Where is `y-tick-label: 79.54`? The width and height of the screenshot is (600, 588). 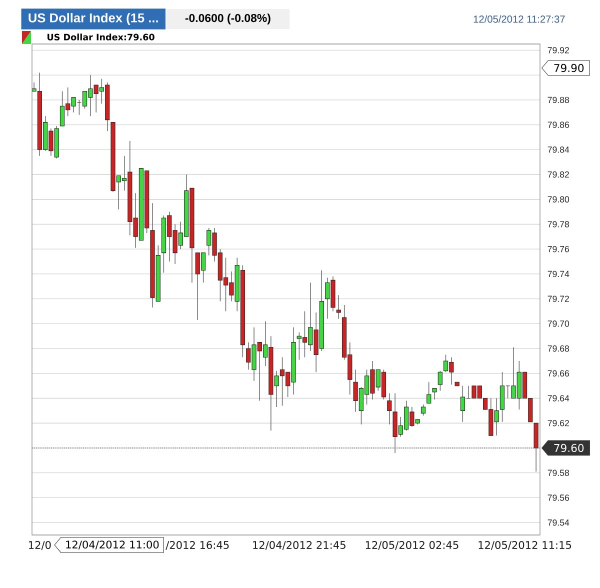 y-tick-label: 79.54 is located at coordinates (559, 522).